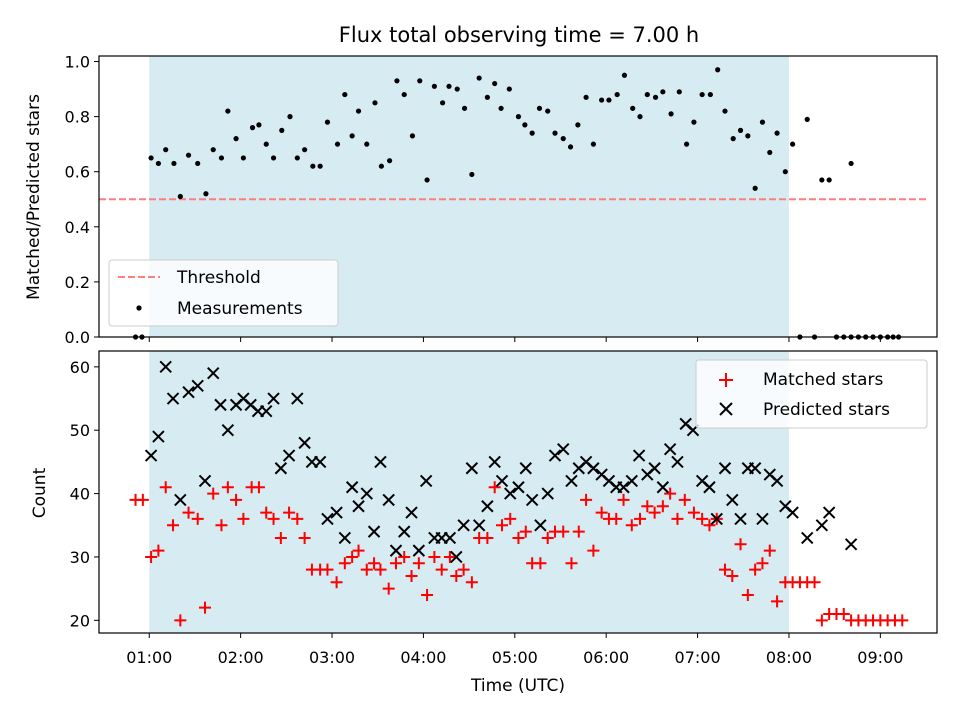  What do you see at coordinates (698, 657) in the screenshot?
I see `x-tick-label: 07:00` at bounding box center [698, 657].